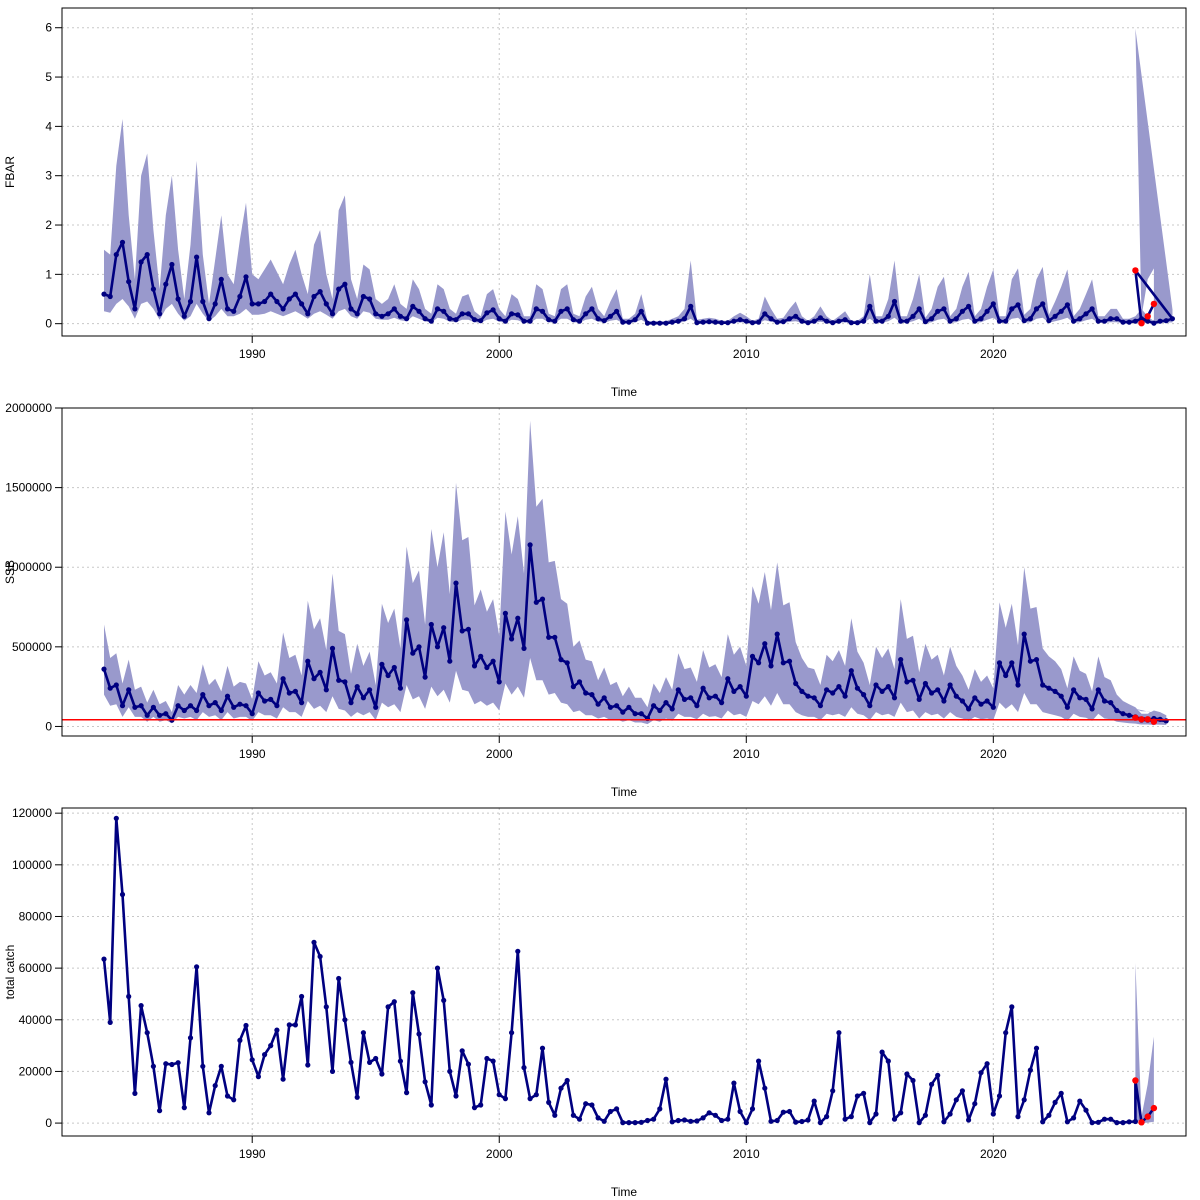  Describe the element at coordinates (252, 354) in the screenshot. I see `fbar-xtick-label: 1990` at that location.